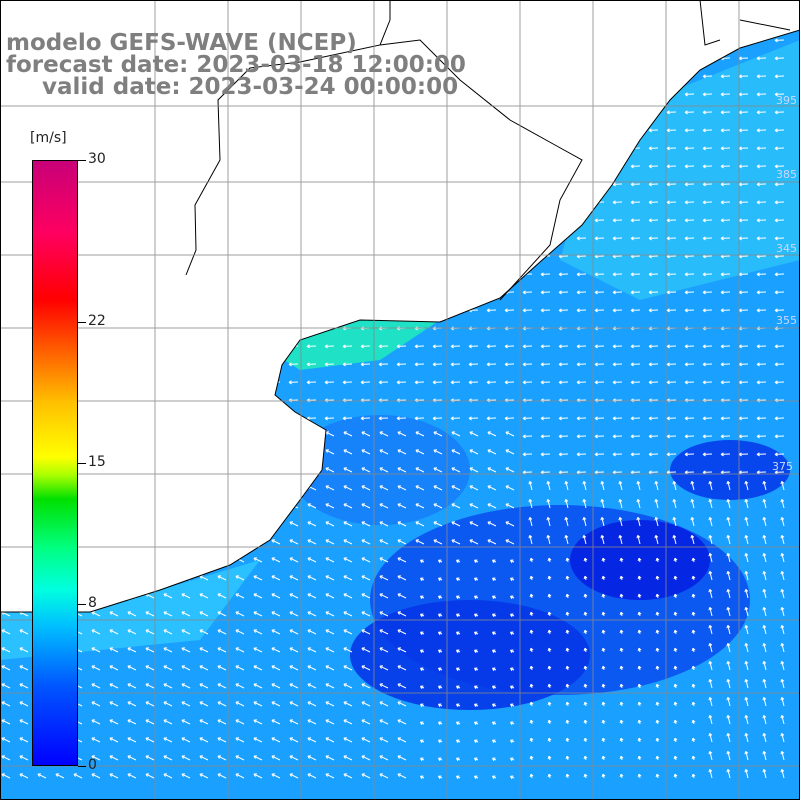 This screenshot has height=800, width=800. I want to click on contour-labels: 395 385 345 355 375, so click(784, 283).